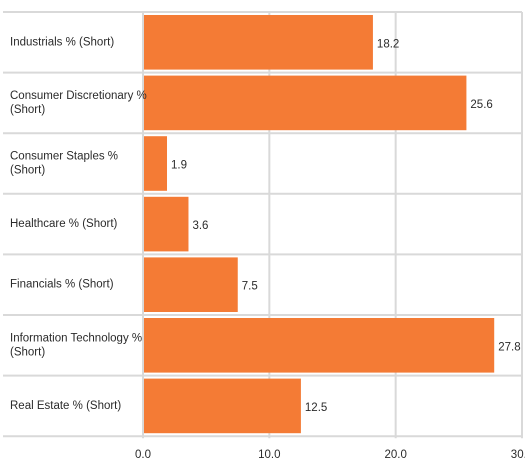 The height and width of the screenshot is (463, 525). What do you see at coordinates (269, 455) in the screenshot?
I see `x-tick-label: 10.0` at bounding box center [269, 455].